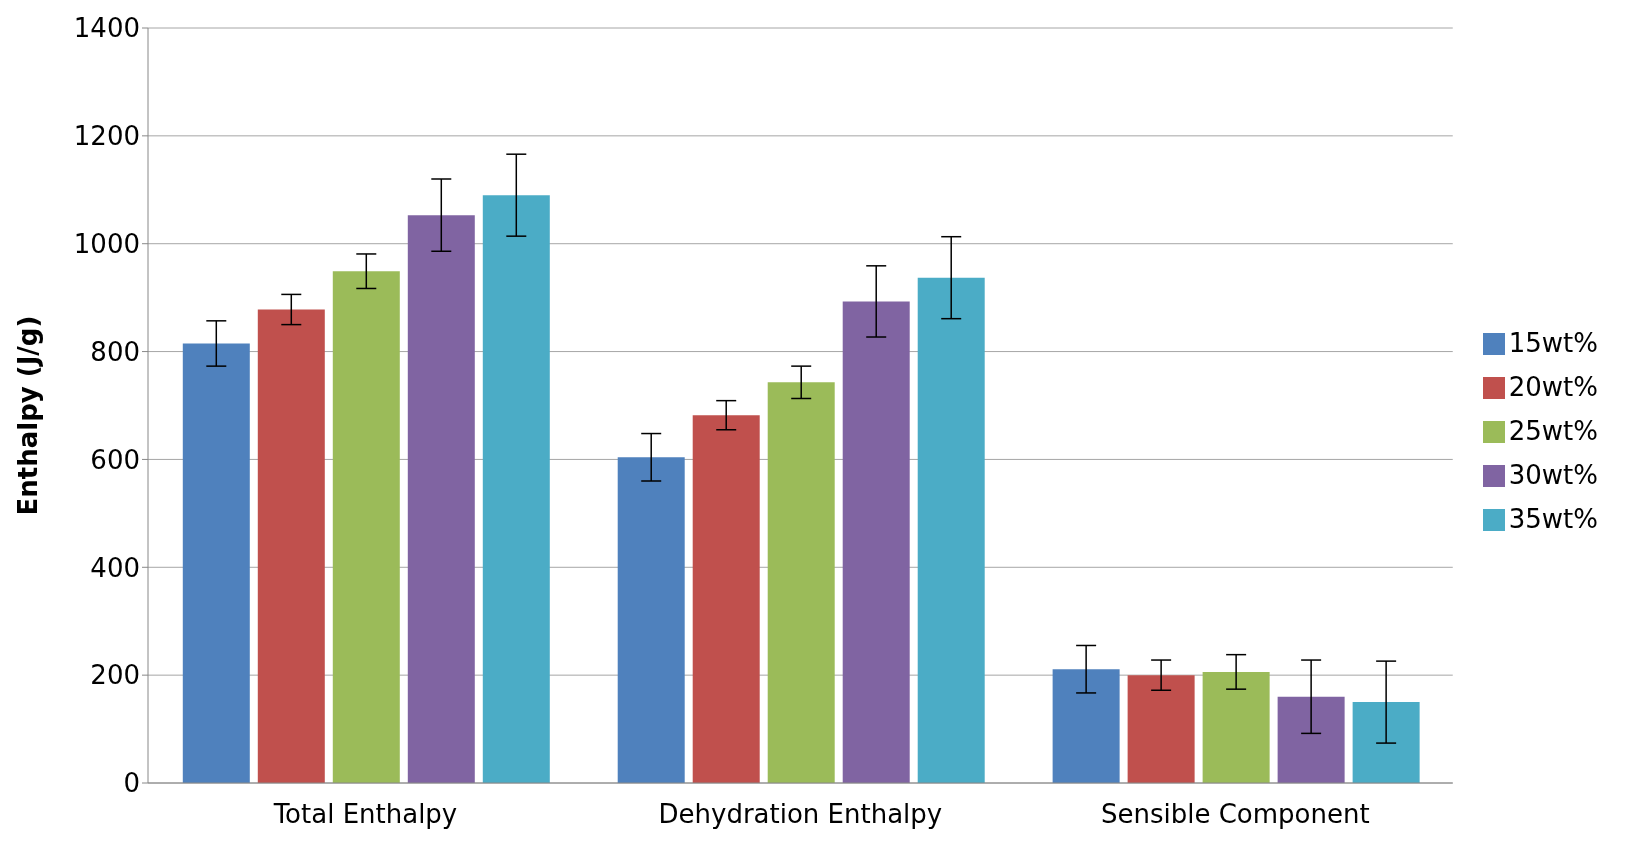 This screenshot has width=1641, height=864. I want to click on y-tick-label: 800, so click(115, 351).